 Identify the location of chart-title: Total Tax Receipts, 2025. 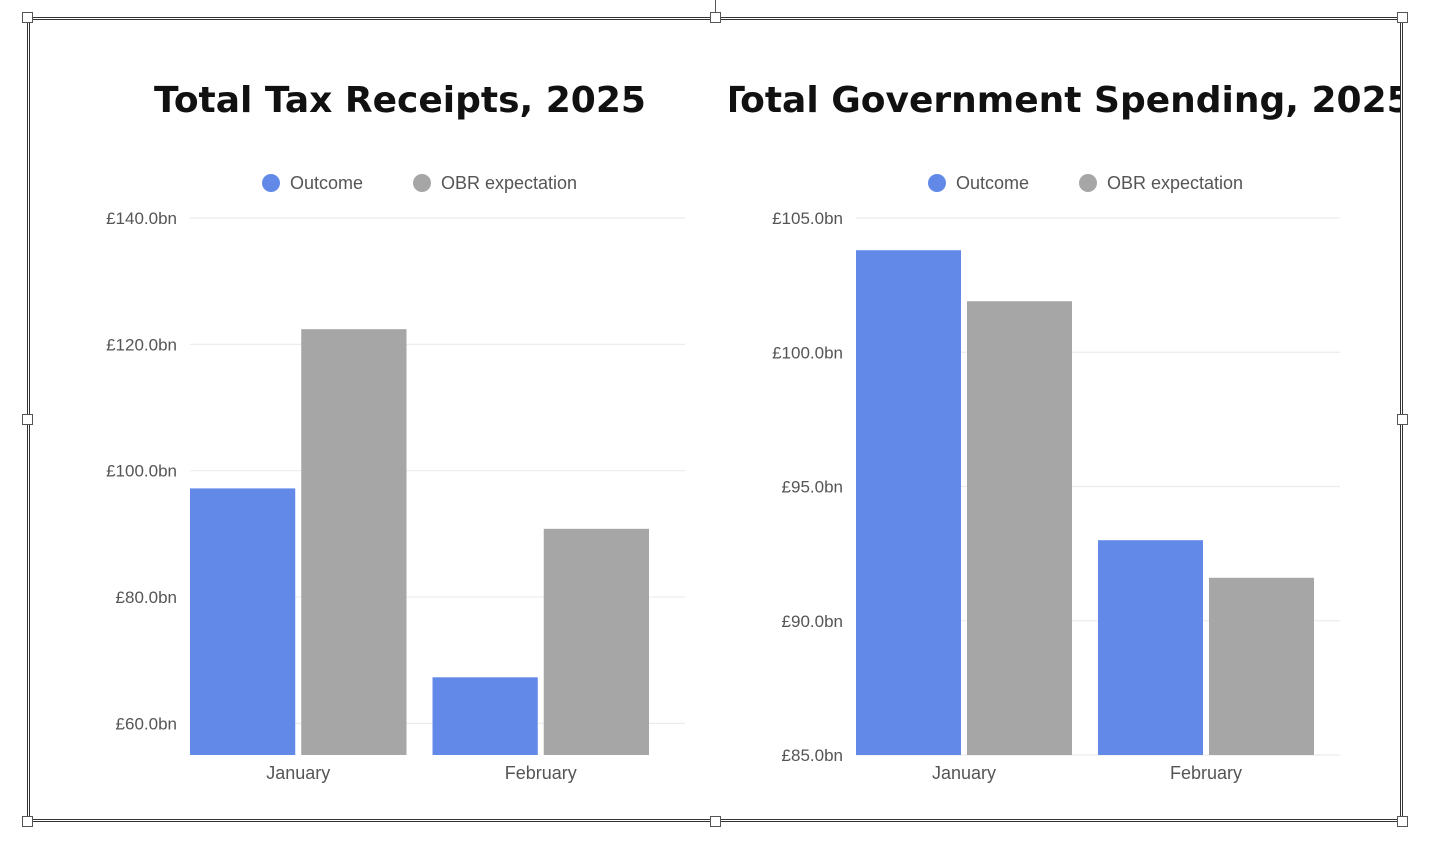
(400, 100).